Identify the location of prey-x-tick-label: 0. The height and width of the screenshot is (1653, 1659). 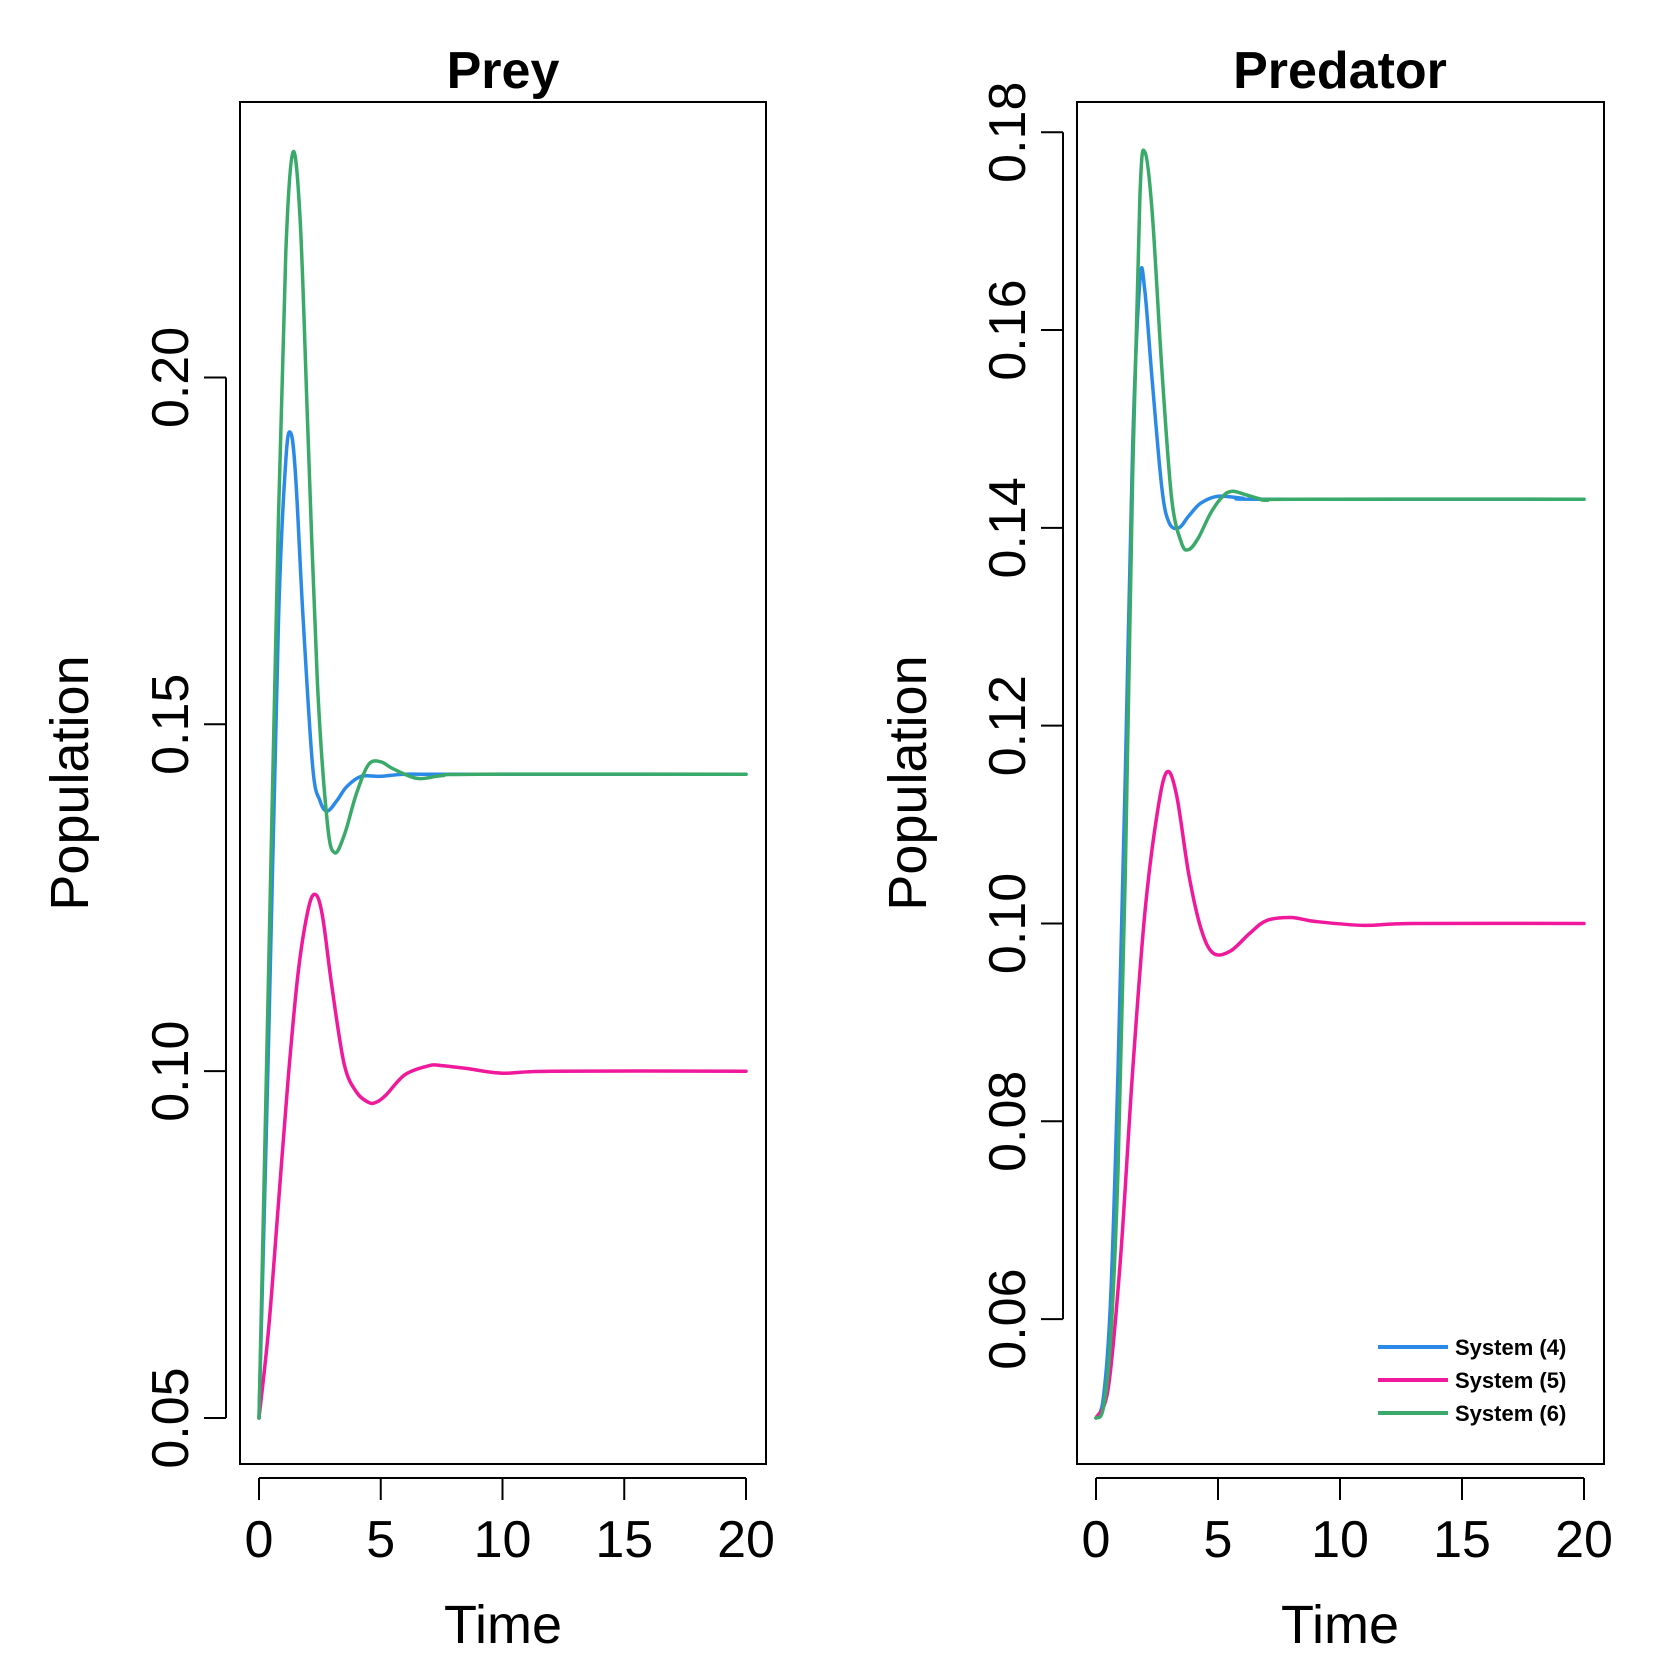
(259, 1540).